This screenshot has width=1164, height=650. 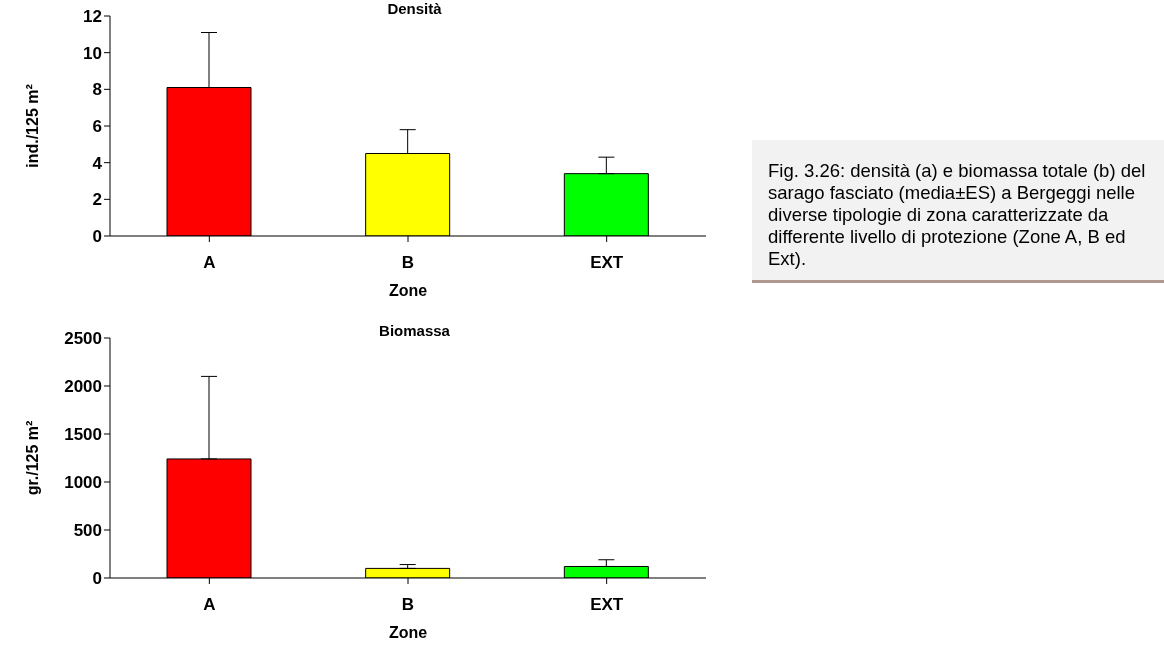 What do you see at coordinates (83, 387) in the screenshot?
I see `y-tick-label: 2000` at bounding box center [83, 387].